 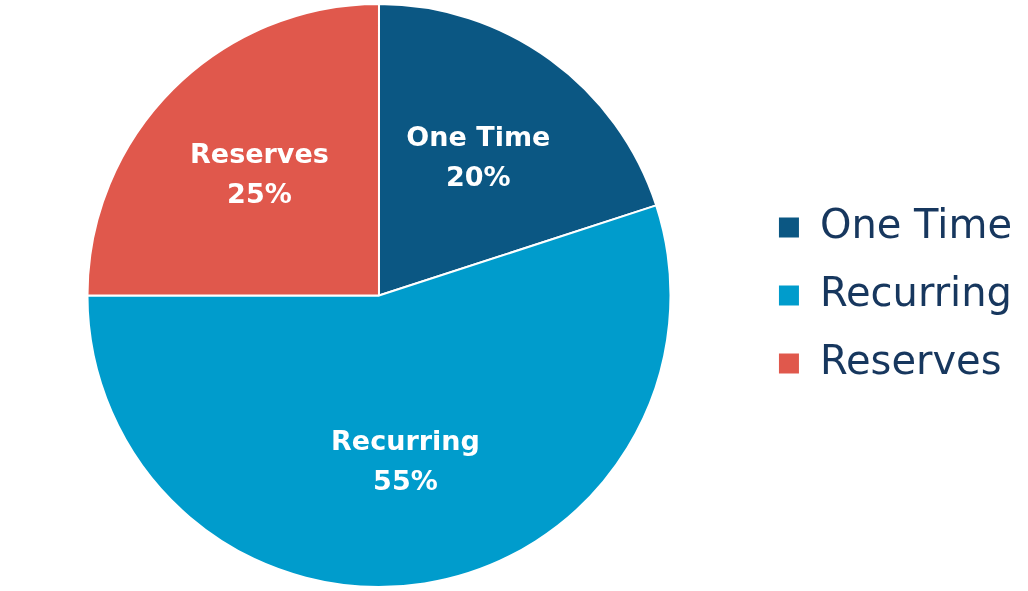 What do you see at coordinates (478, 176) in the screenshot?
I see `data-label: 20%` at bounding box center [478, 176].